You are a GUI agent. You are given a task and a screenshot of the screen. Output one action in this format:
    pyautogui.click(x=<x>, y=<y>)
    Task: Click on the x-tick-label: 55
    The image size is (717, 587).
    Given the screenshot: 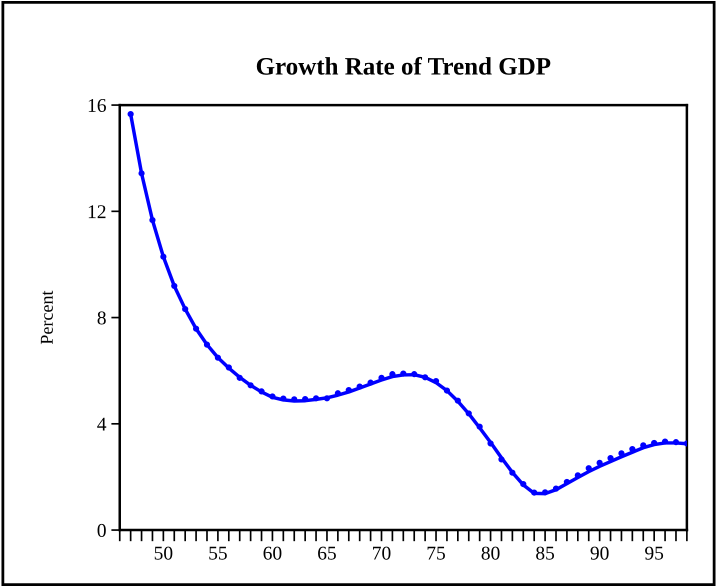 What is the action you would take?
    pyautogui.click(x=218, y=553)
    